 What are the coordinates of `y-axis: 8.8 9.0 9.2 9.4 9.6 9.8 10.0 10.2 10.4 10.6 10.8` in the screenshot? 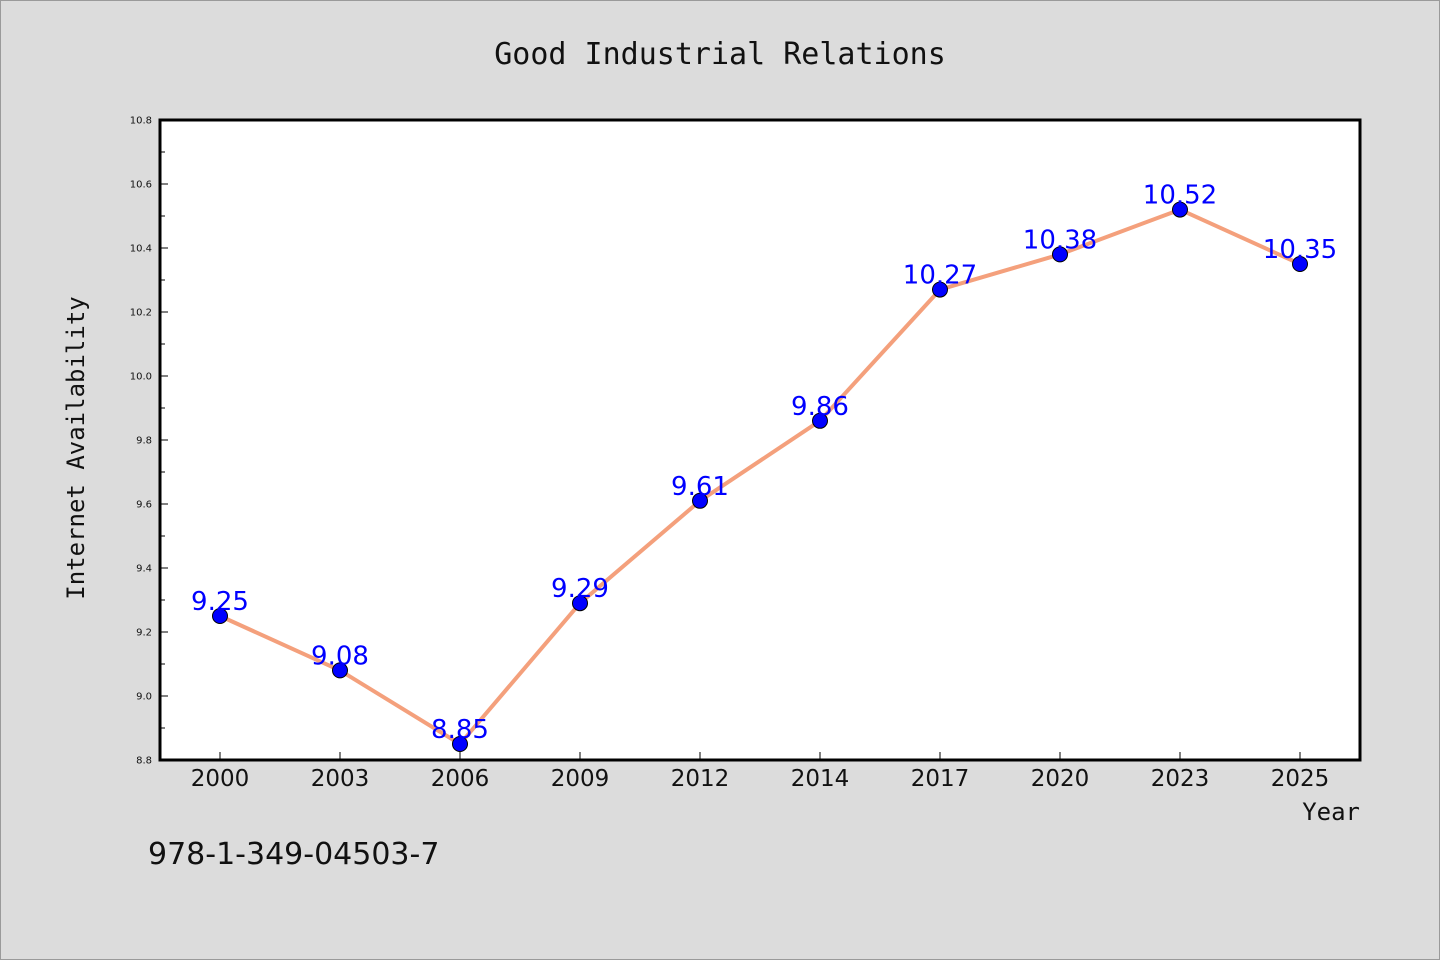 It's located at (149, 441).